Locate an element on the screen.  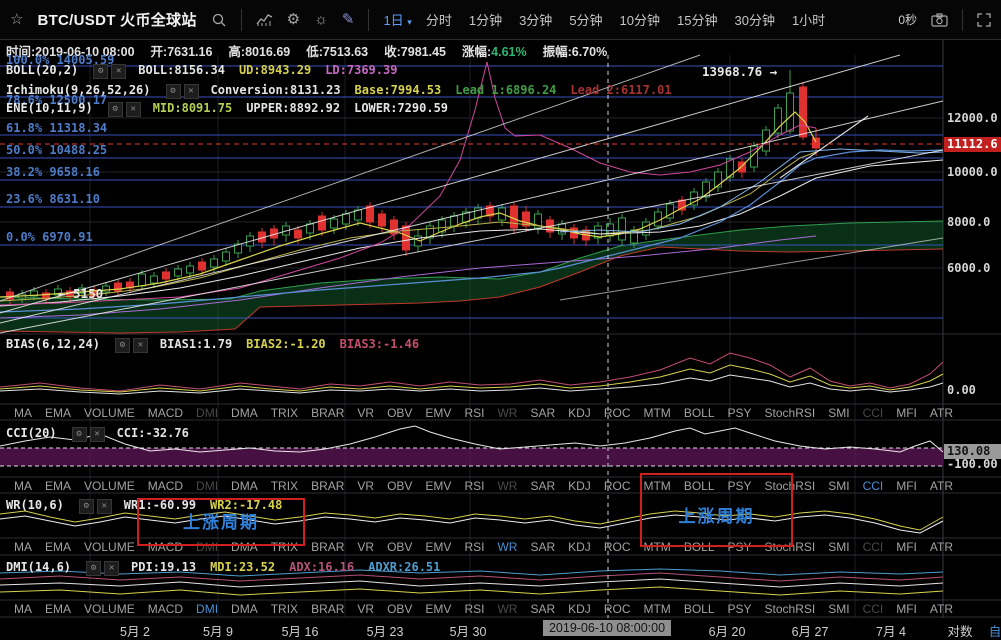
search-icon is located at coordinates (219, 20).